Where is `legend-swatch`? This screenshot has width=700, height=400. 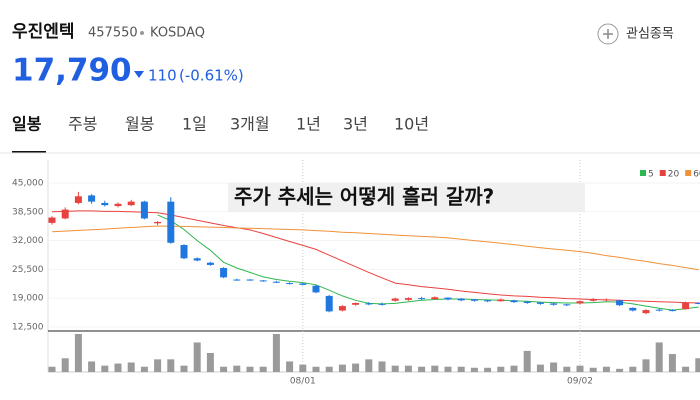 legend-swatch is located at coordinates (643, 173).